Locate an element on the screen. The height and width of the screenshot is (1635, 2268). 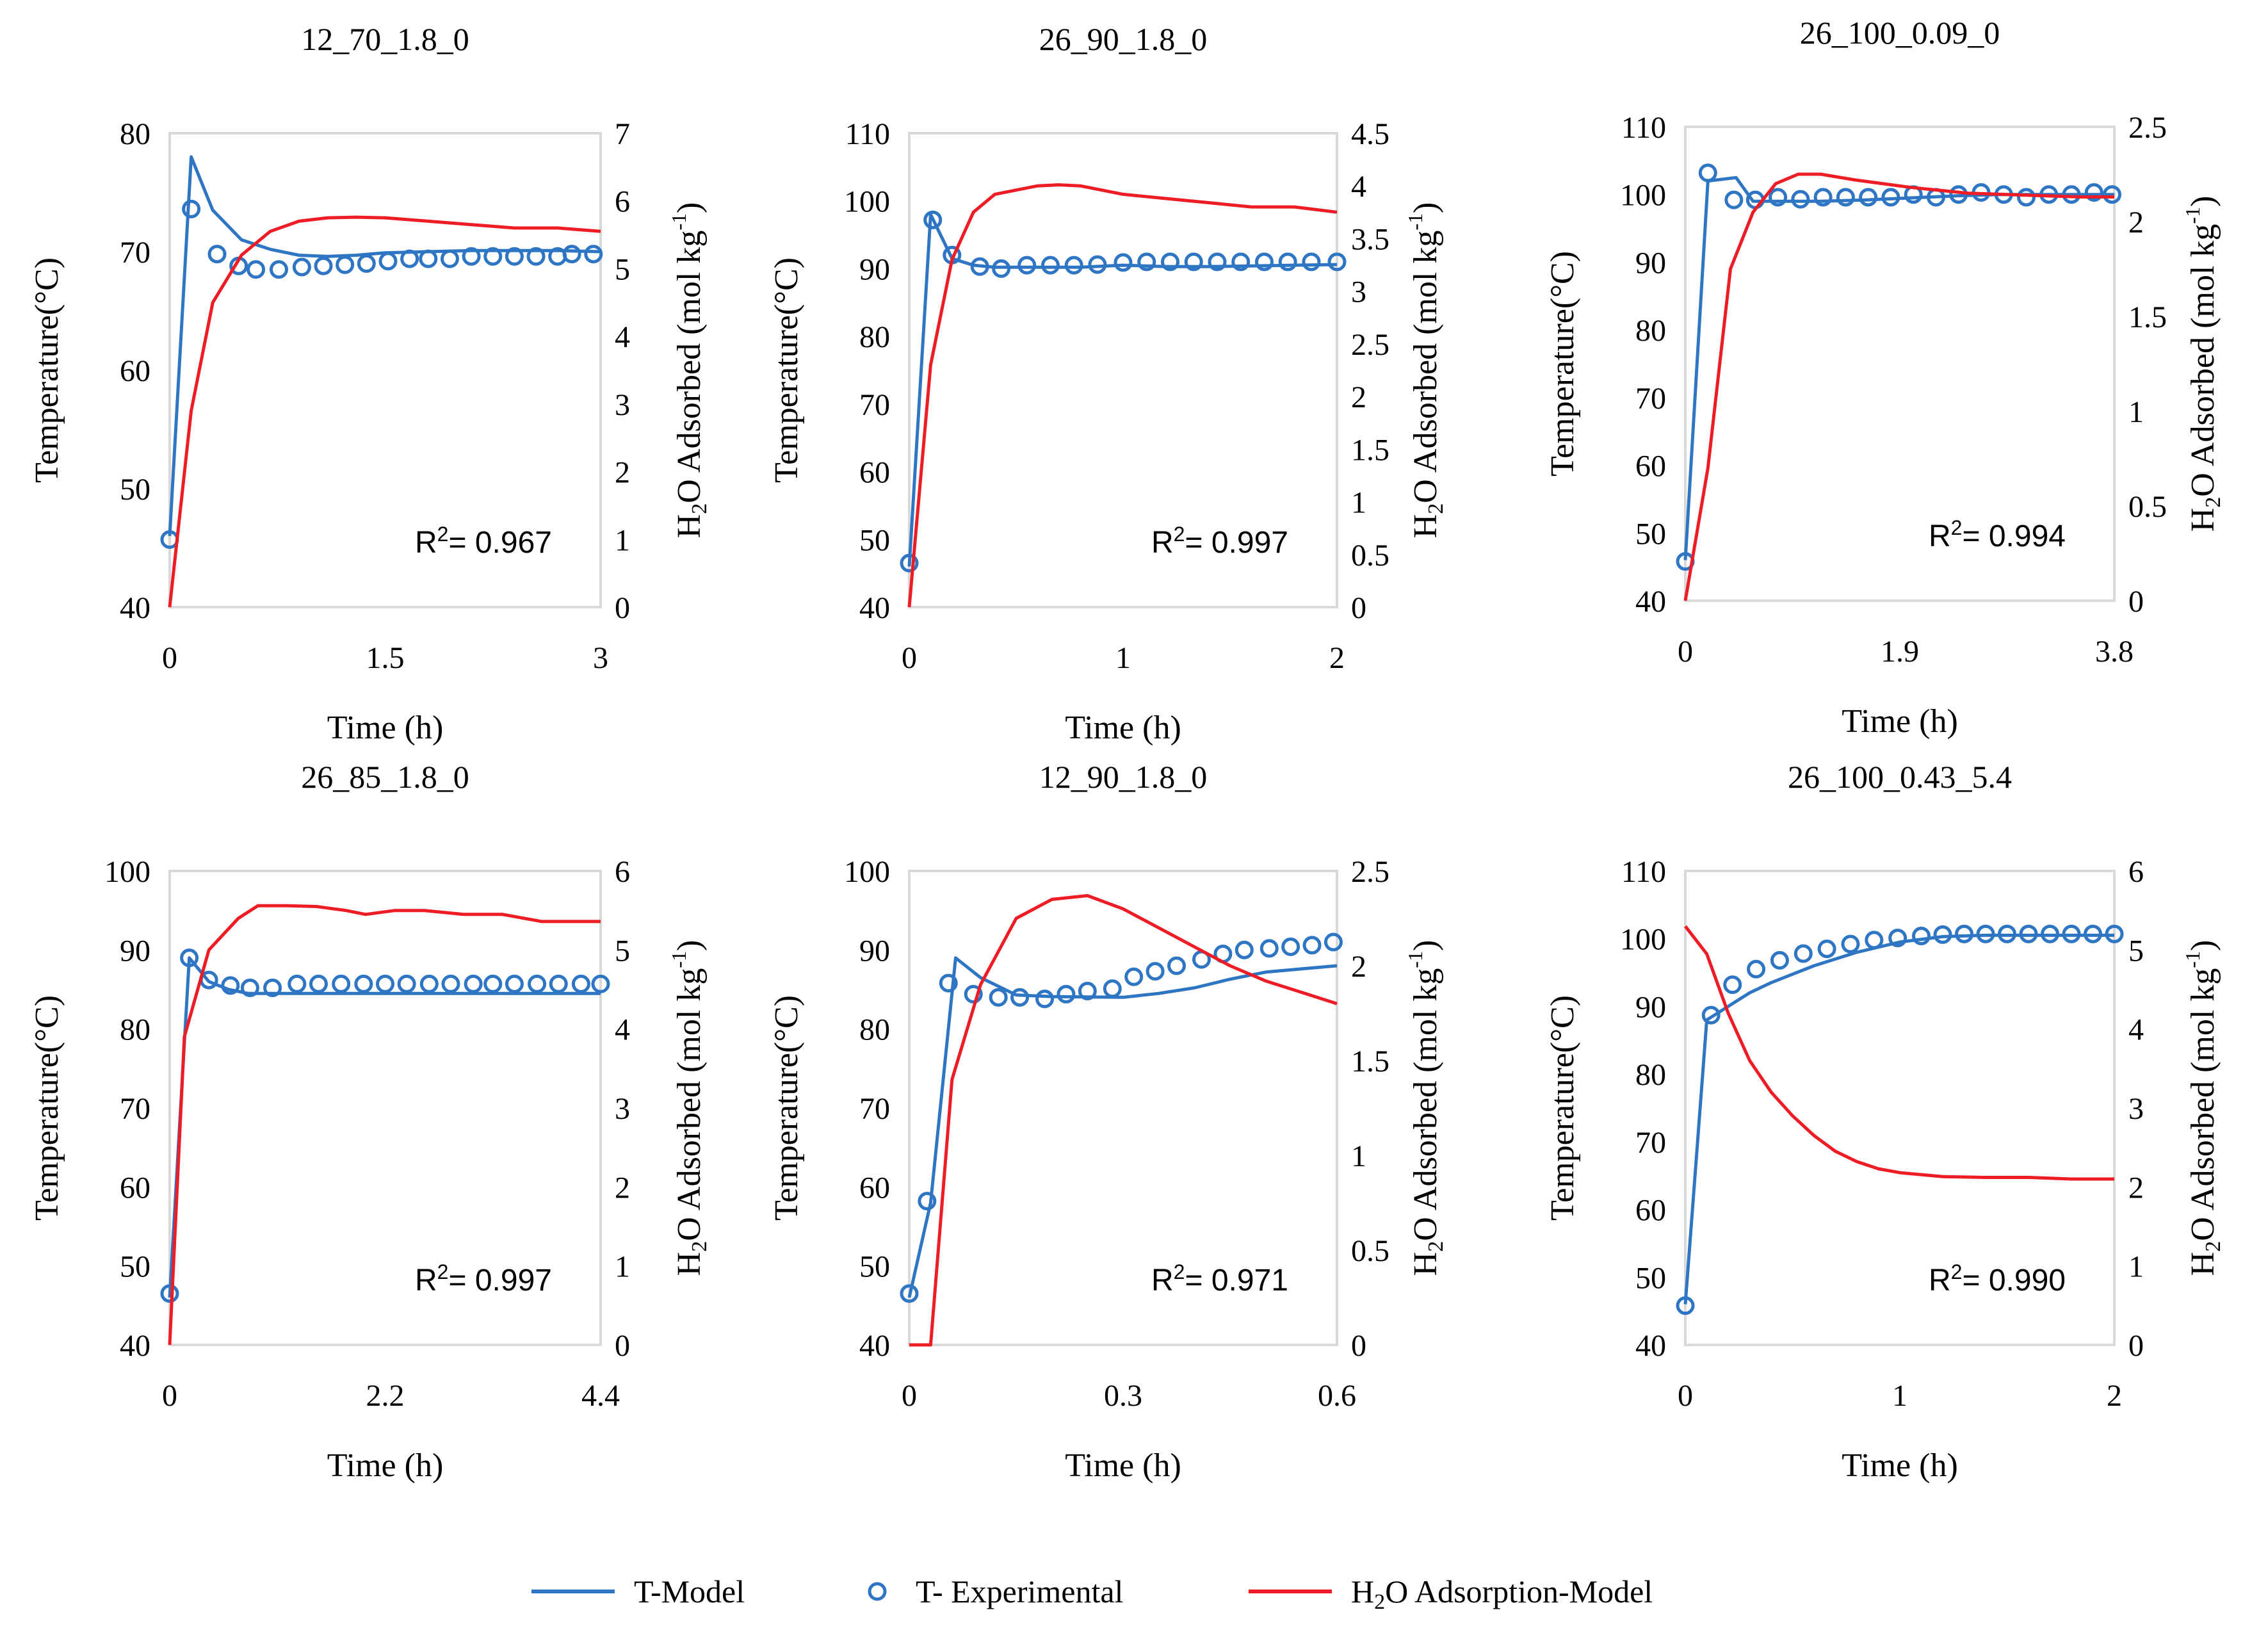
legend-line-icon is located at coordinates (1290, 1591).